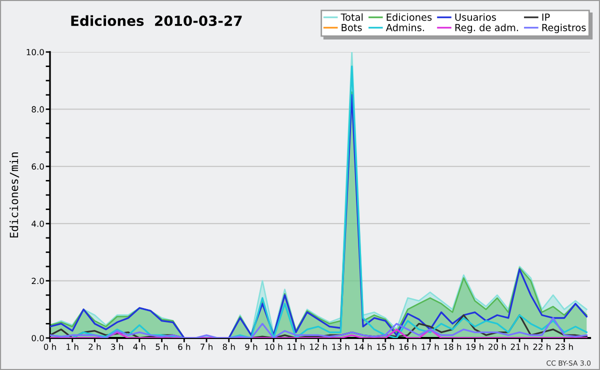 This screenshot has width=600, height=370. Describe the element at coordinates (72, 347) in the screenshot. I see `x-tick-label: 1 h` at that location.